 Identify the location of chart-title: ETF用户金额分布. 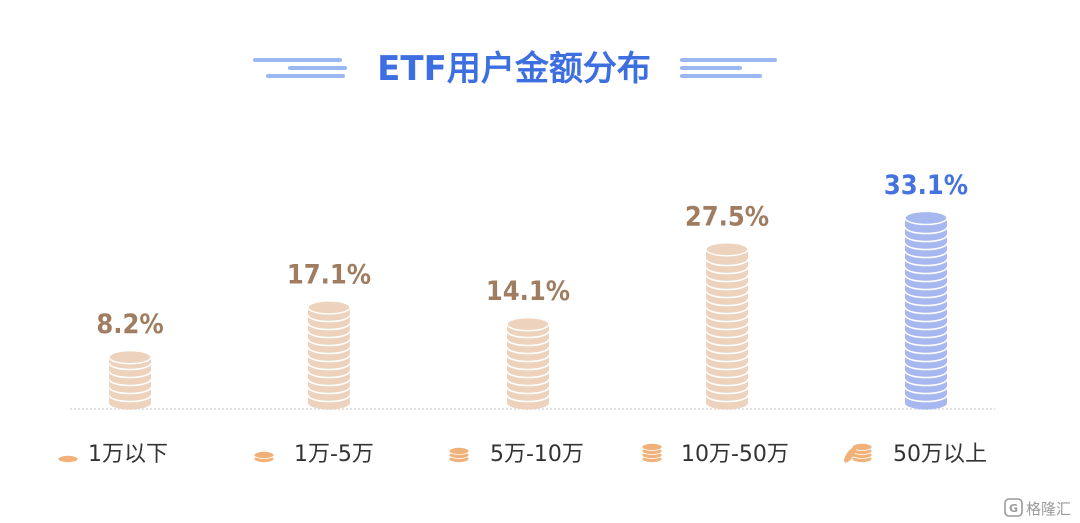
(514, 69).